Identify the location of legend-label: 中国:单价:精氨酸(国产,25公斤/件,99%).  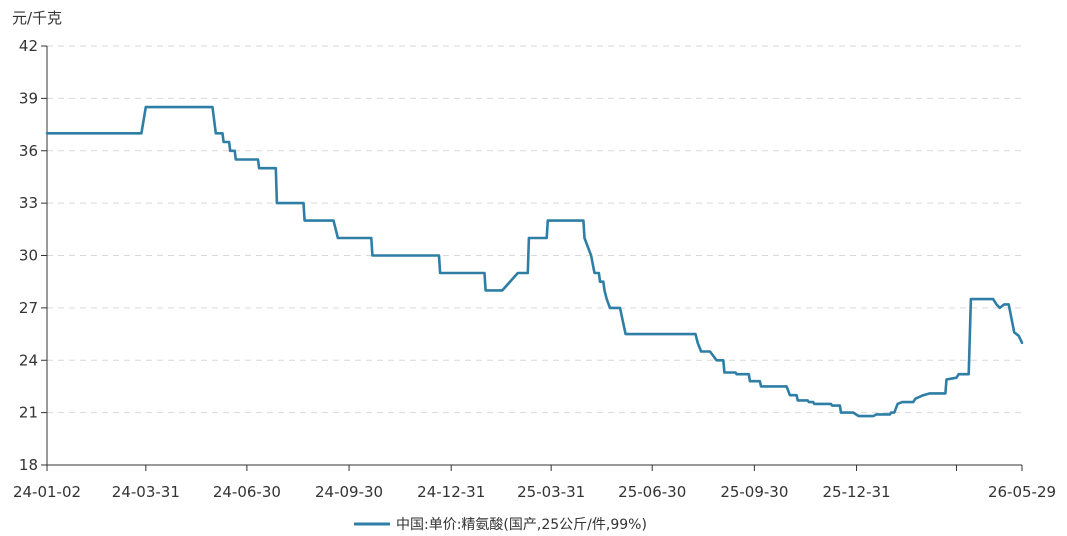
(521, 525).